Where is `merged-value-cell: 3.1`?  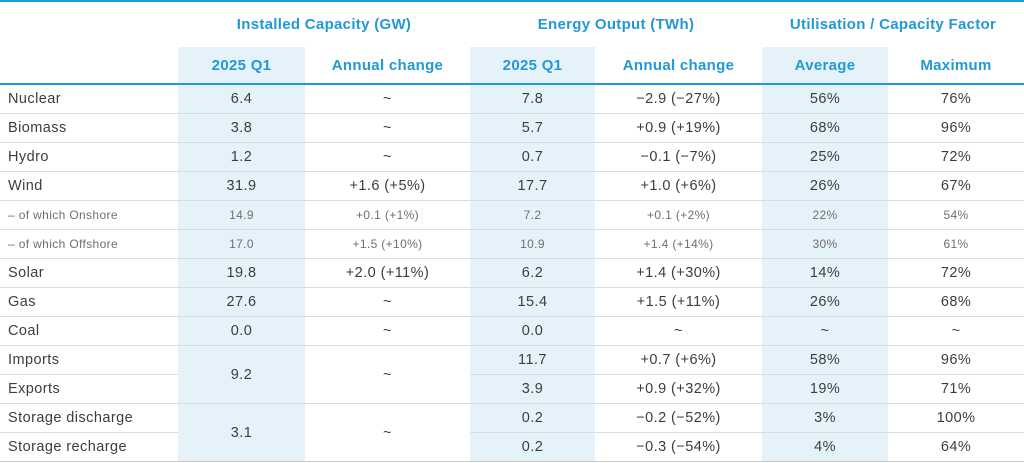
merged-value-cell: 3.1 is located at coordinates (241, 432).